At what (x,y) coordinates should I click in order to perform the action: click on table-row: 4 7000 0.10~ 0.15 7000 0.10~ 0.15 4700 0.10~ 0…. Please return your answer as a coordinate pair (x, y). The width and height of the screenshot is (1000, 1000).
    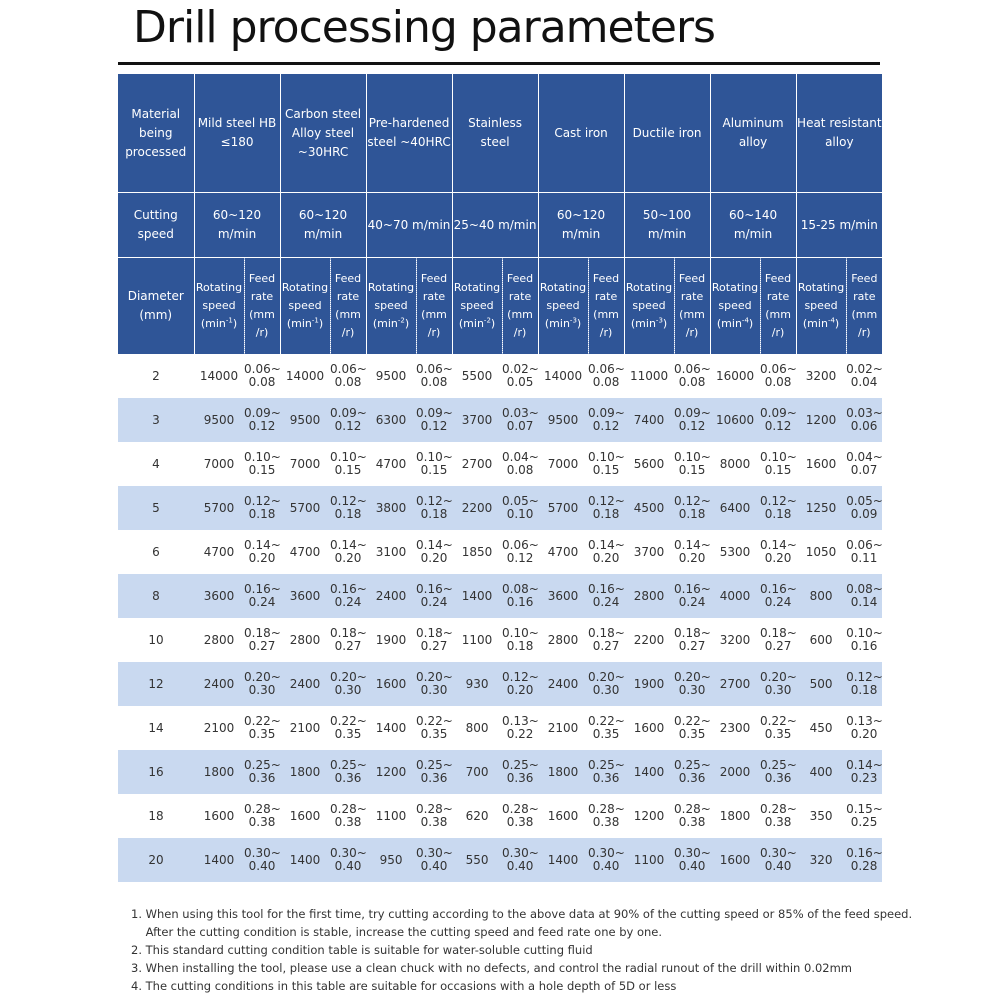
    Looking at the image, I should click on (500, 464).